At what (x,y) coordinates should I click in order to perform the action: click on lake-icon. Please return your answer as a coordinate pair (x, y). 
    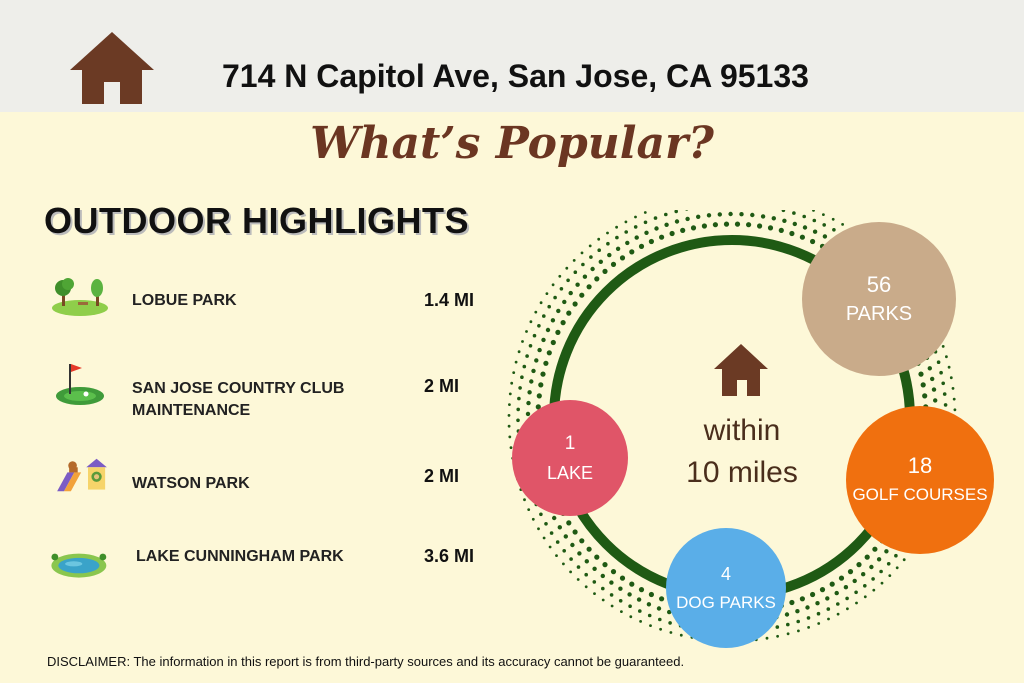
    Looking at the image, I should click on (79, 565).